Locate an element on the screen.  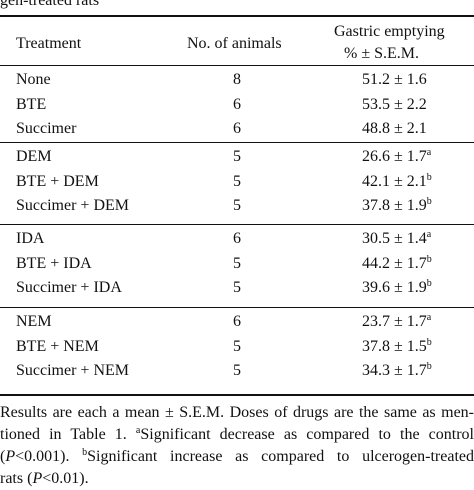
table-row: BTE + IDA 5 44.2 ± 1.7b is located at coordinates (237, 264).